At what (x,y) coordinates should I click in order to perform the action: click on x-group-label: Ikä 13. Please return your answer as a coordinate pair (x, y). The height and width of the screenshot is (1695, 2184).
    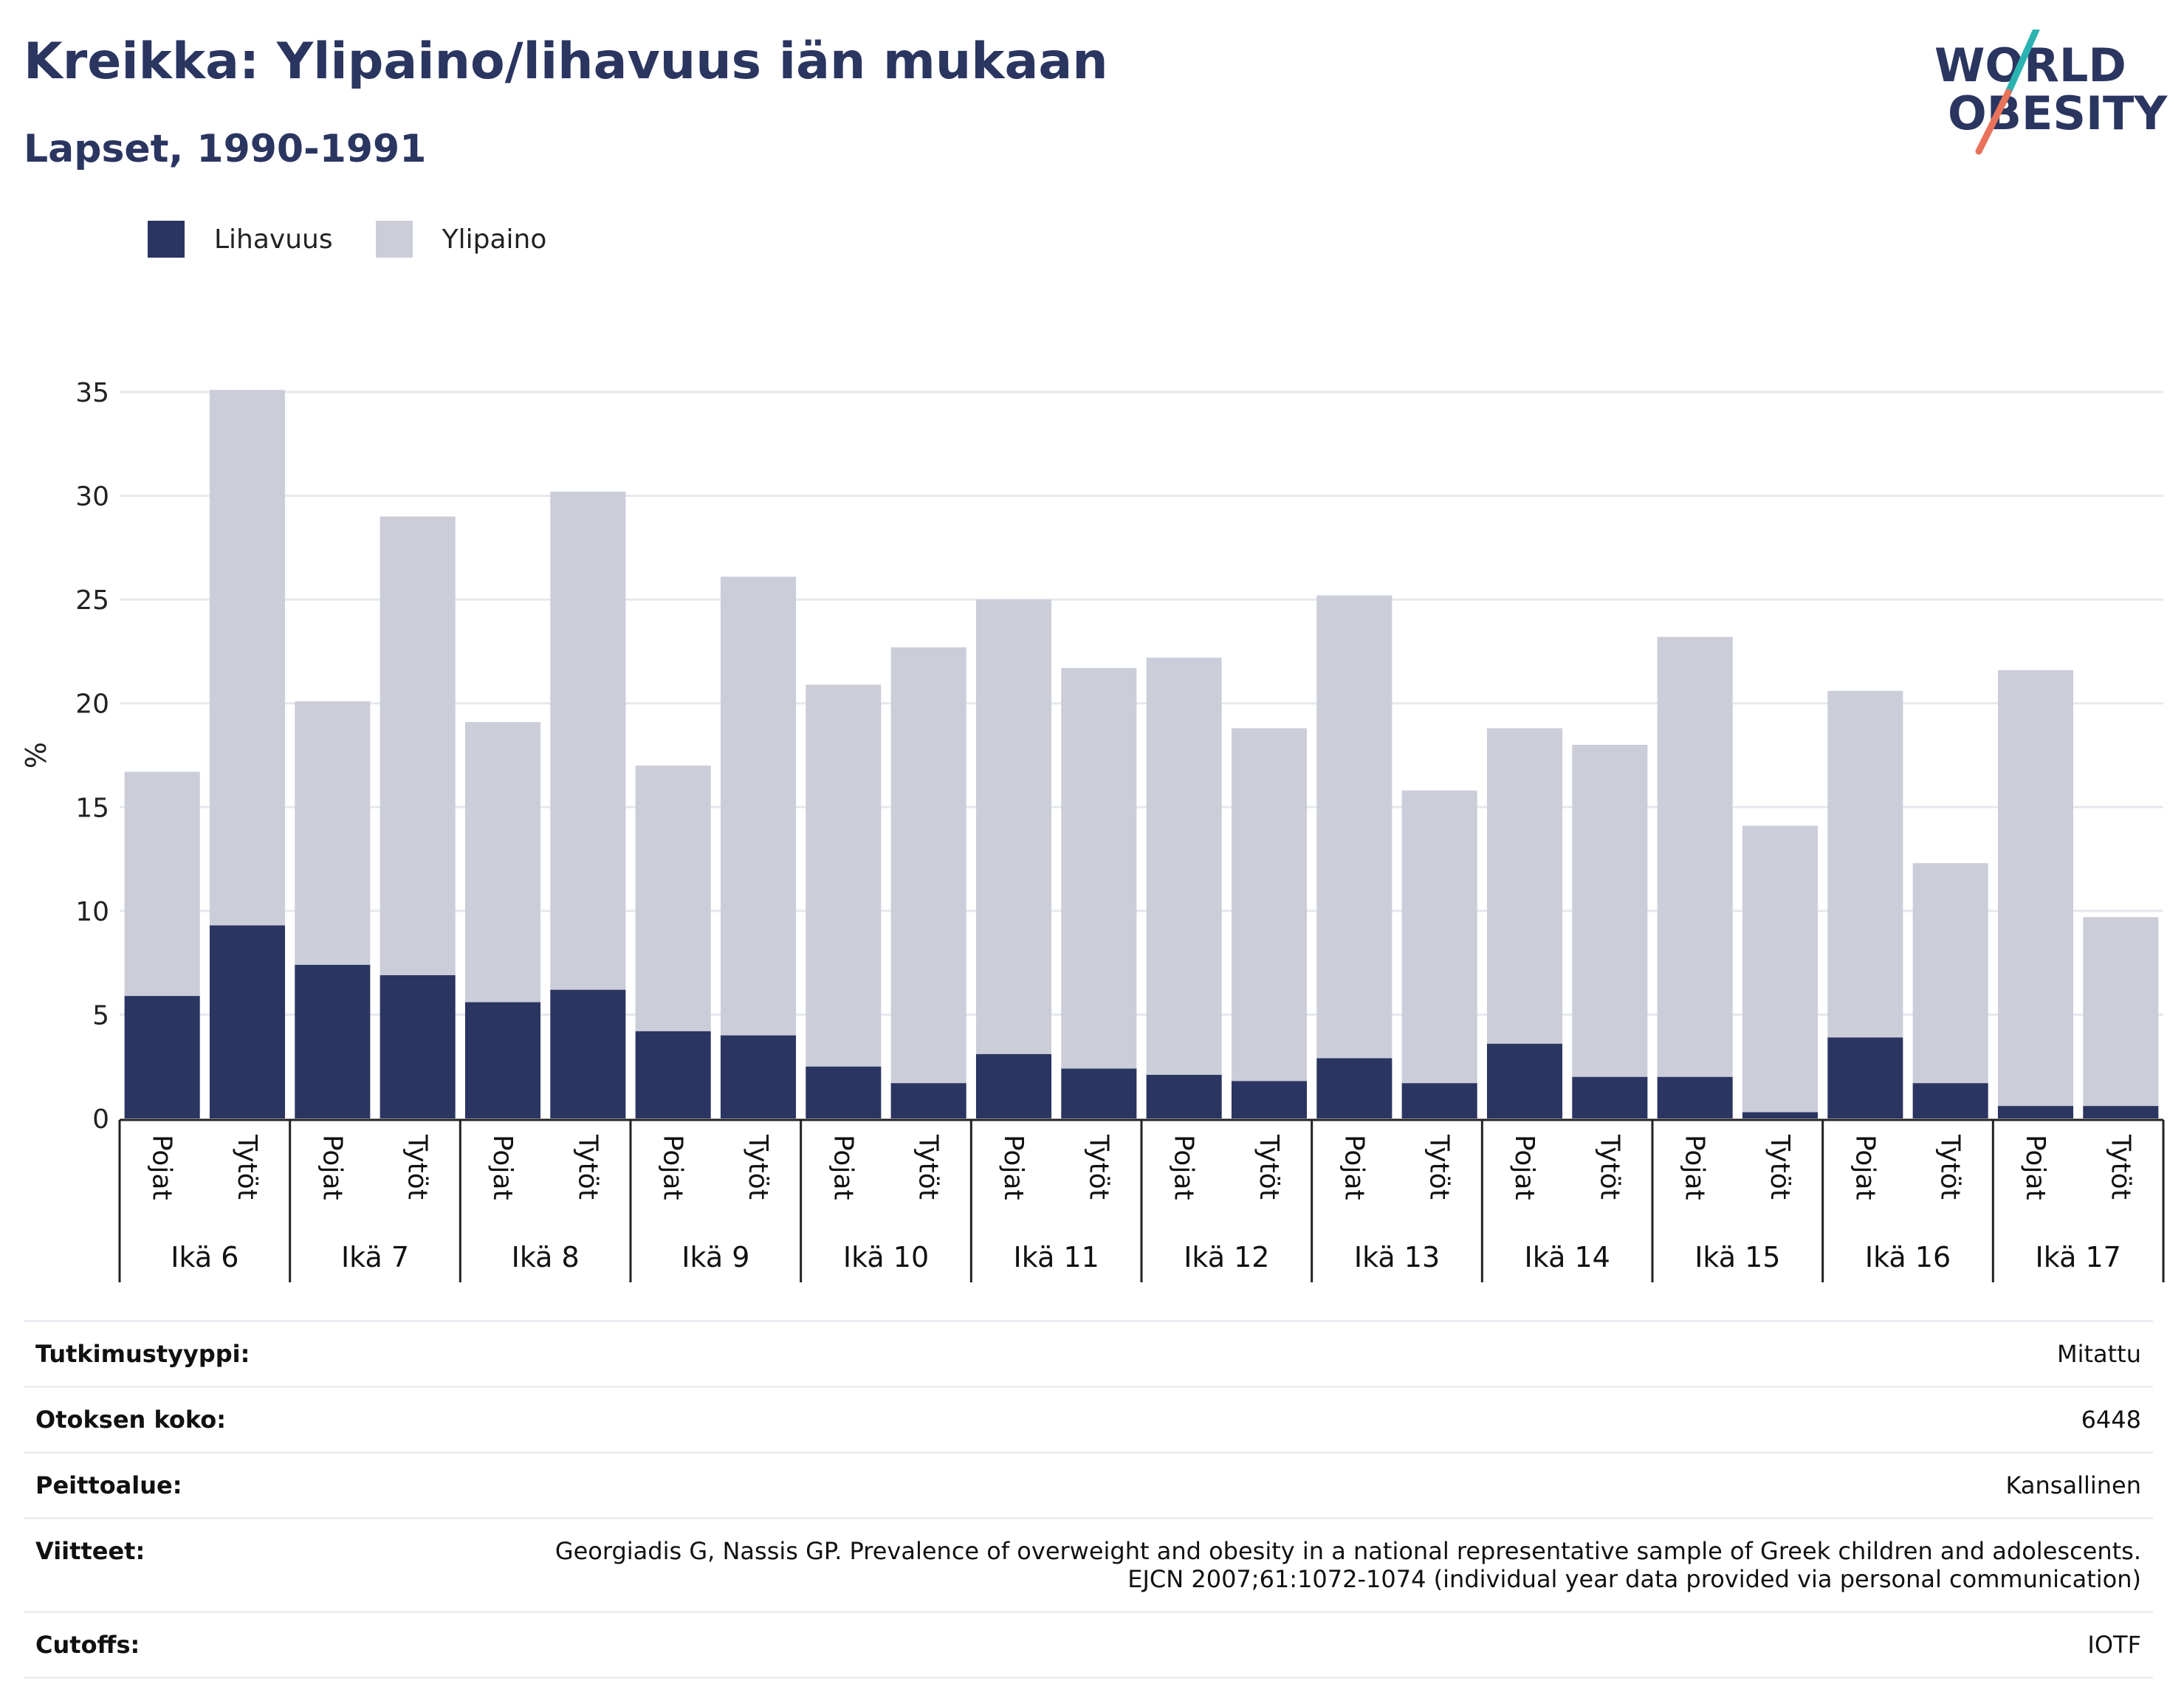
    Looking at the image, I should click on (1397, 1257).